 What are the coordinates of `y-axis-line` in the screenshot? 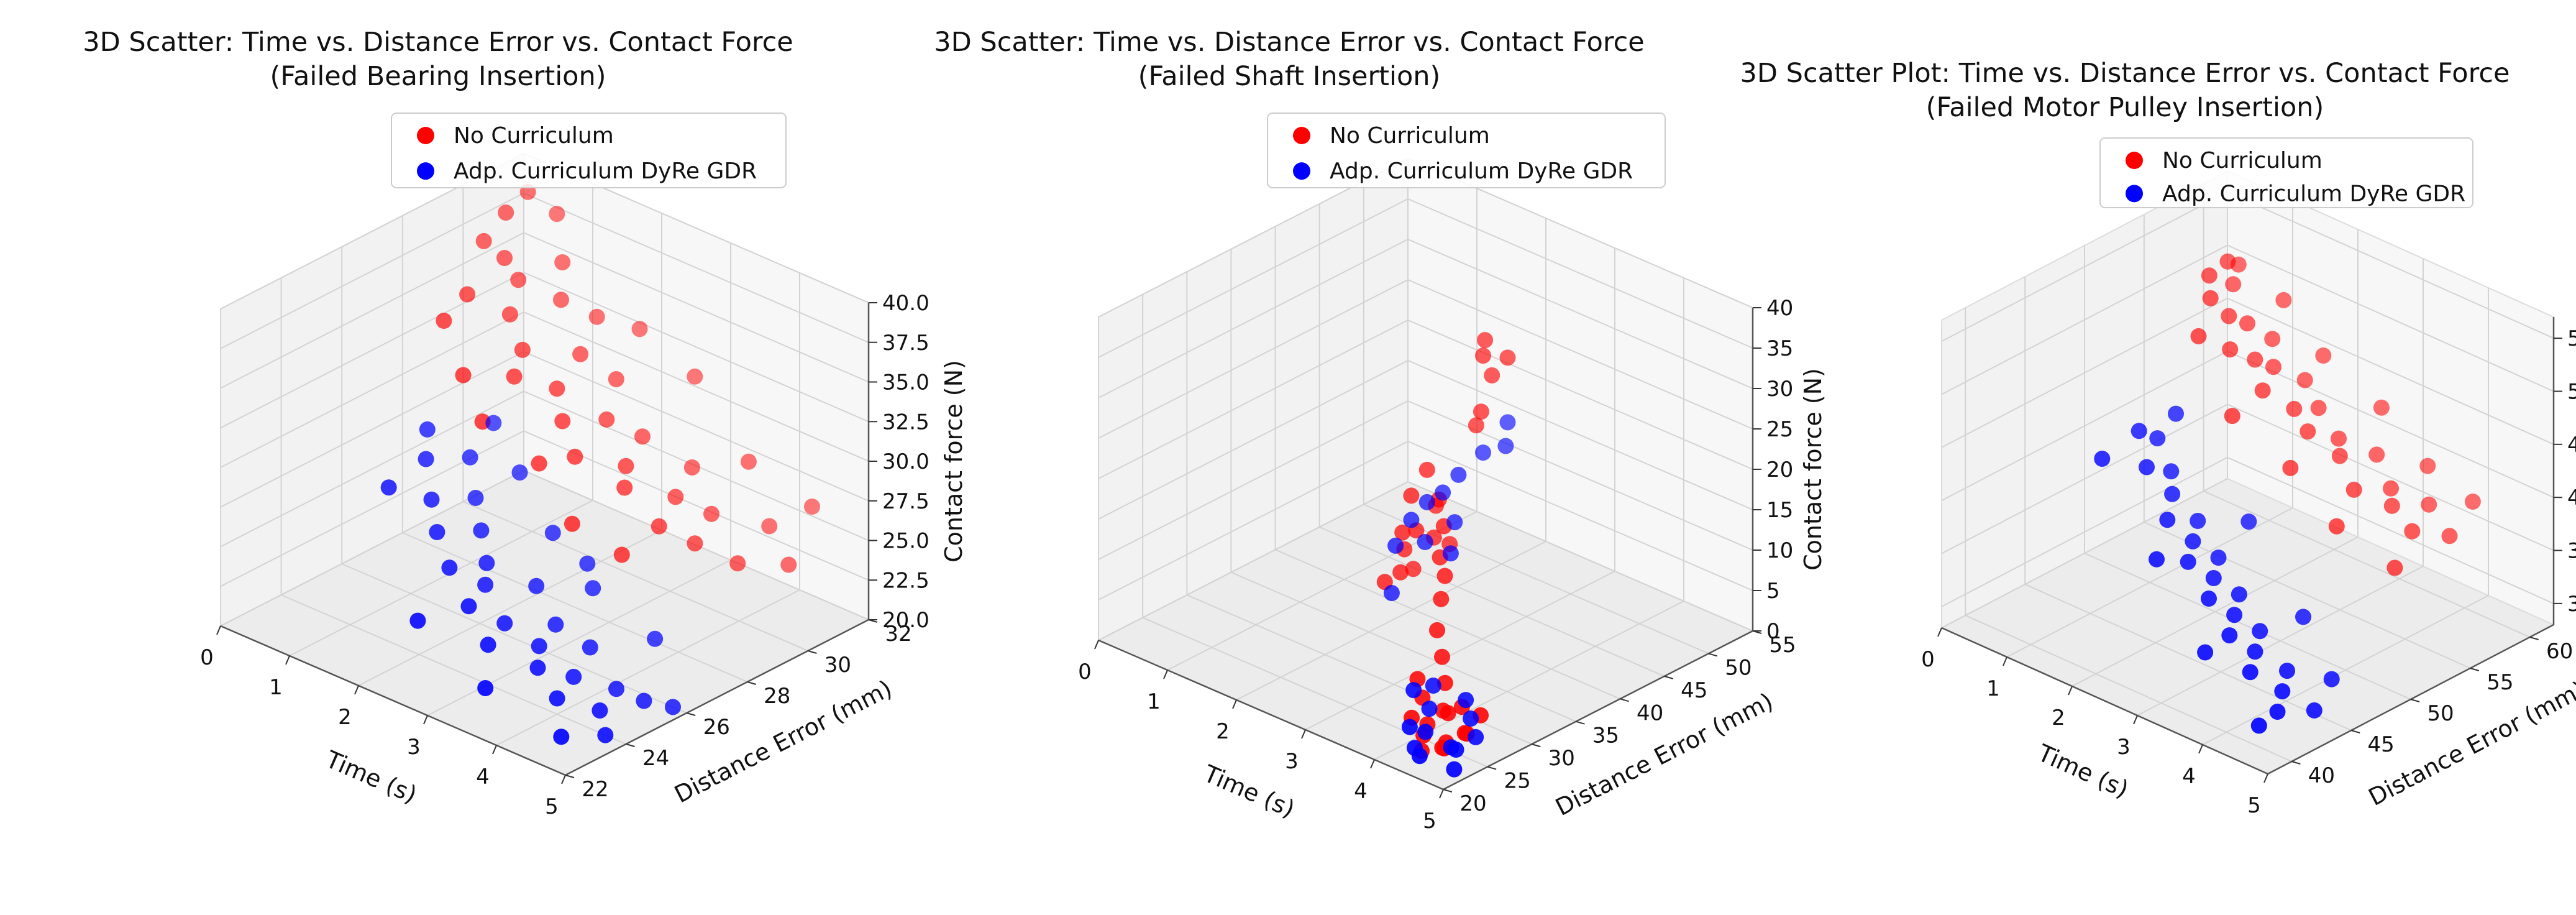 It's located at (717, 697).